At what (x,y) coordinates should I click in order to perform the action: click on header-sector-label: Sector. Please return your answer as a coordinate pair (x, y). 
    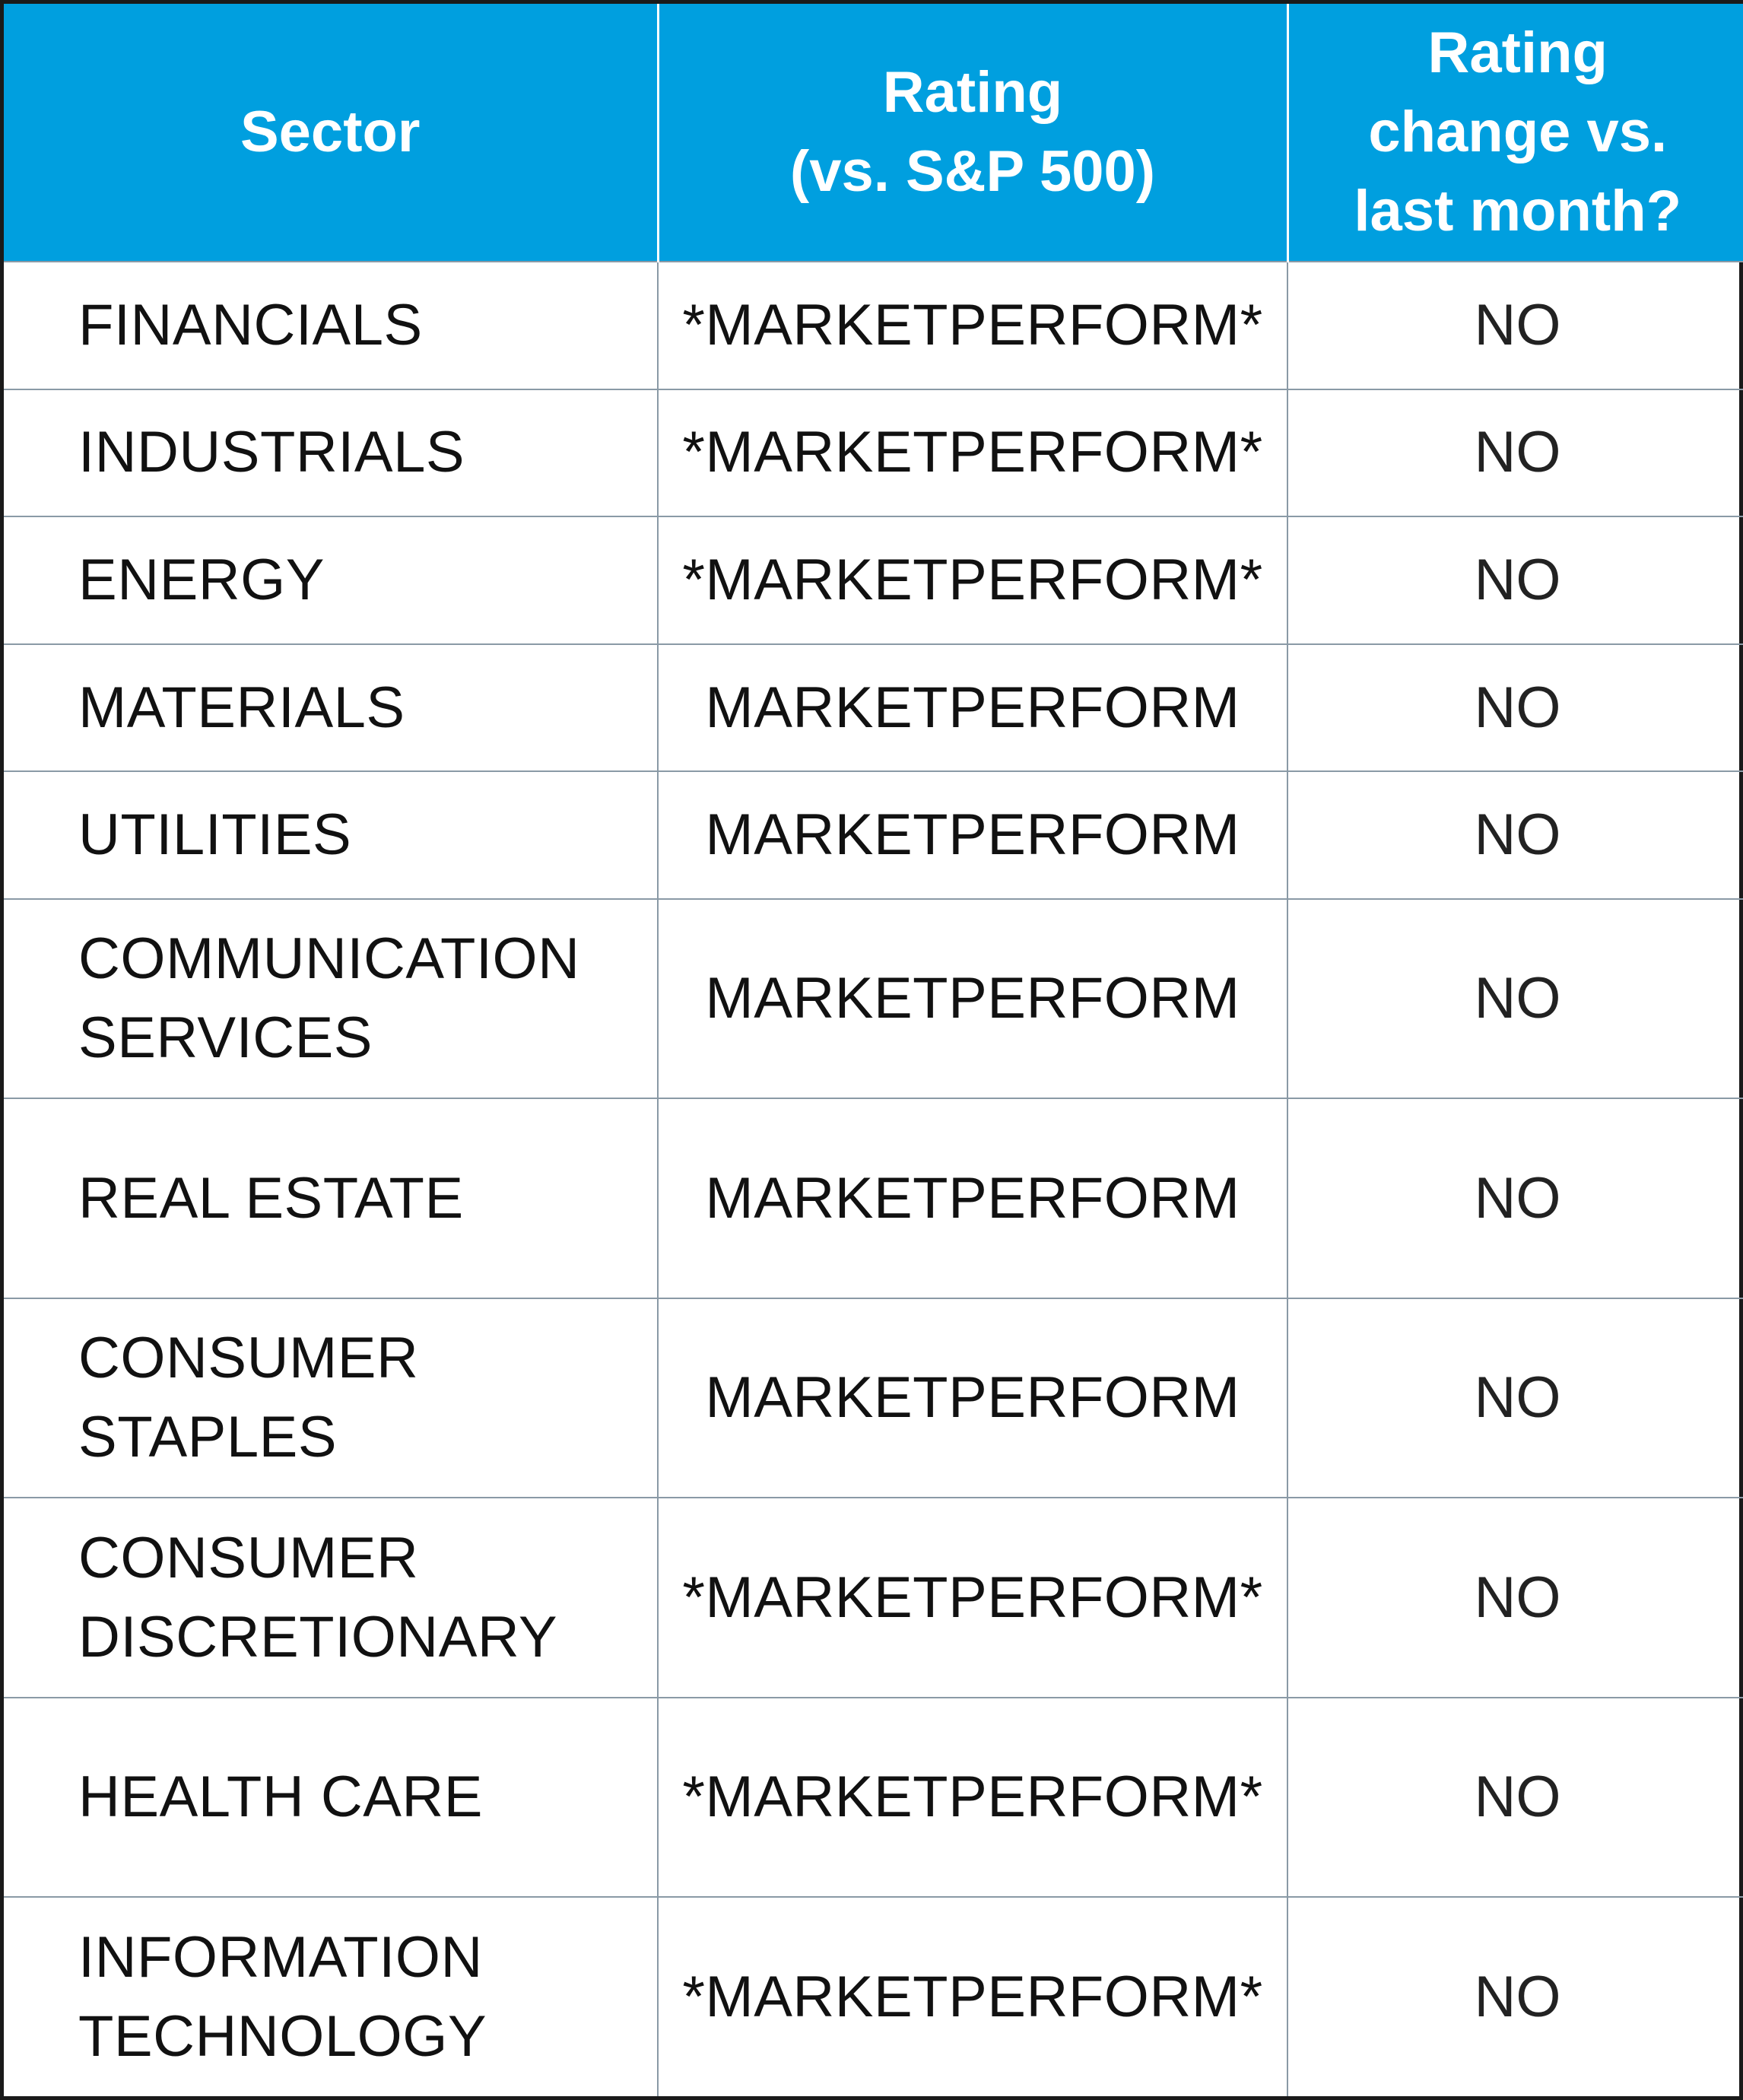
    Looking at the image, I should click on (330, 132).